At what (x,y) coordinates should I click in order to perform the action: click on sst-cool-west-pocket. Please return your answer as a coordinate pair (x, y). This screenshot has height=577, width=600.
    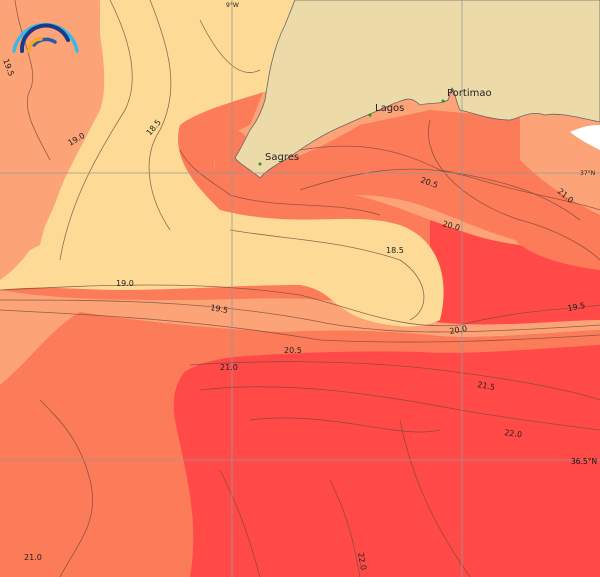
    Looking at the image, I should click on (52, 132).